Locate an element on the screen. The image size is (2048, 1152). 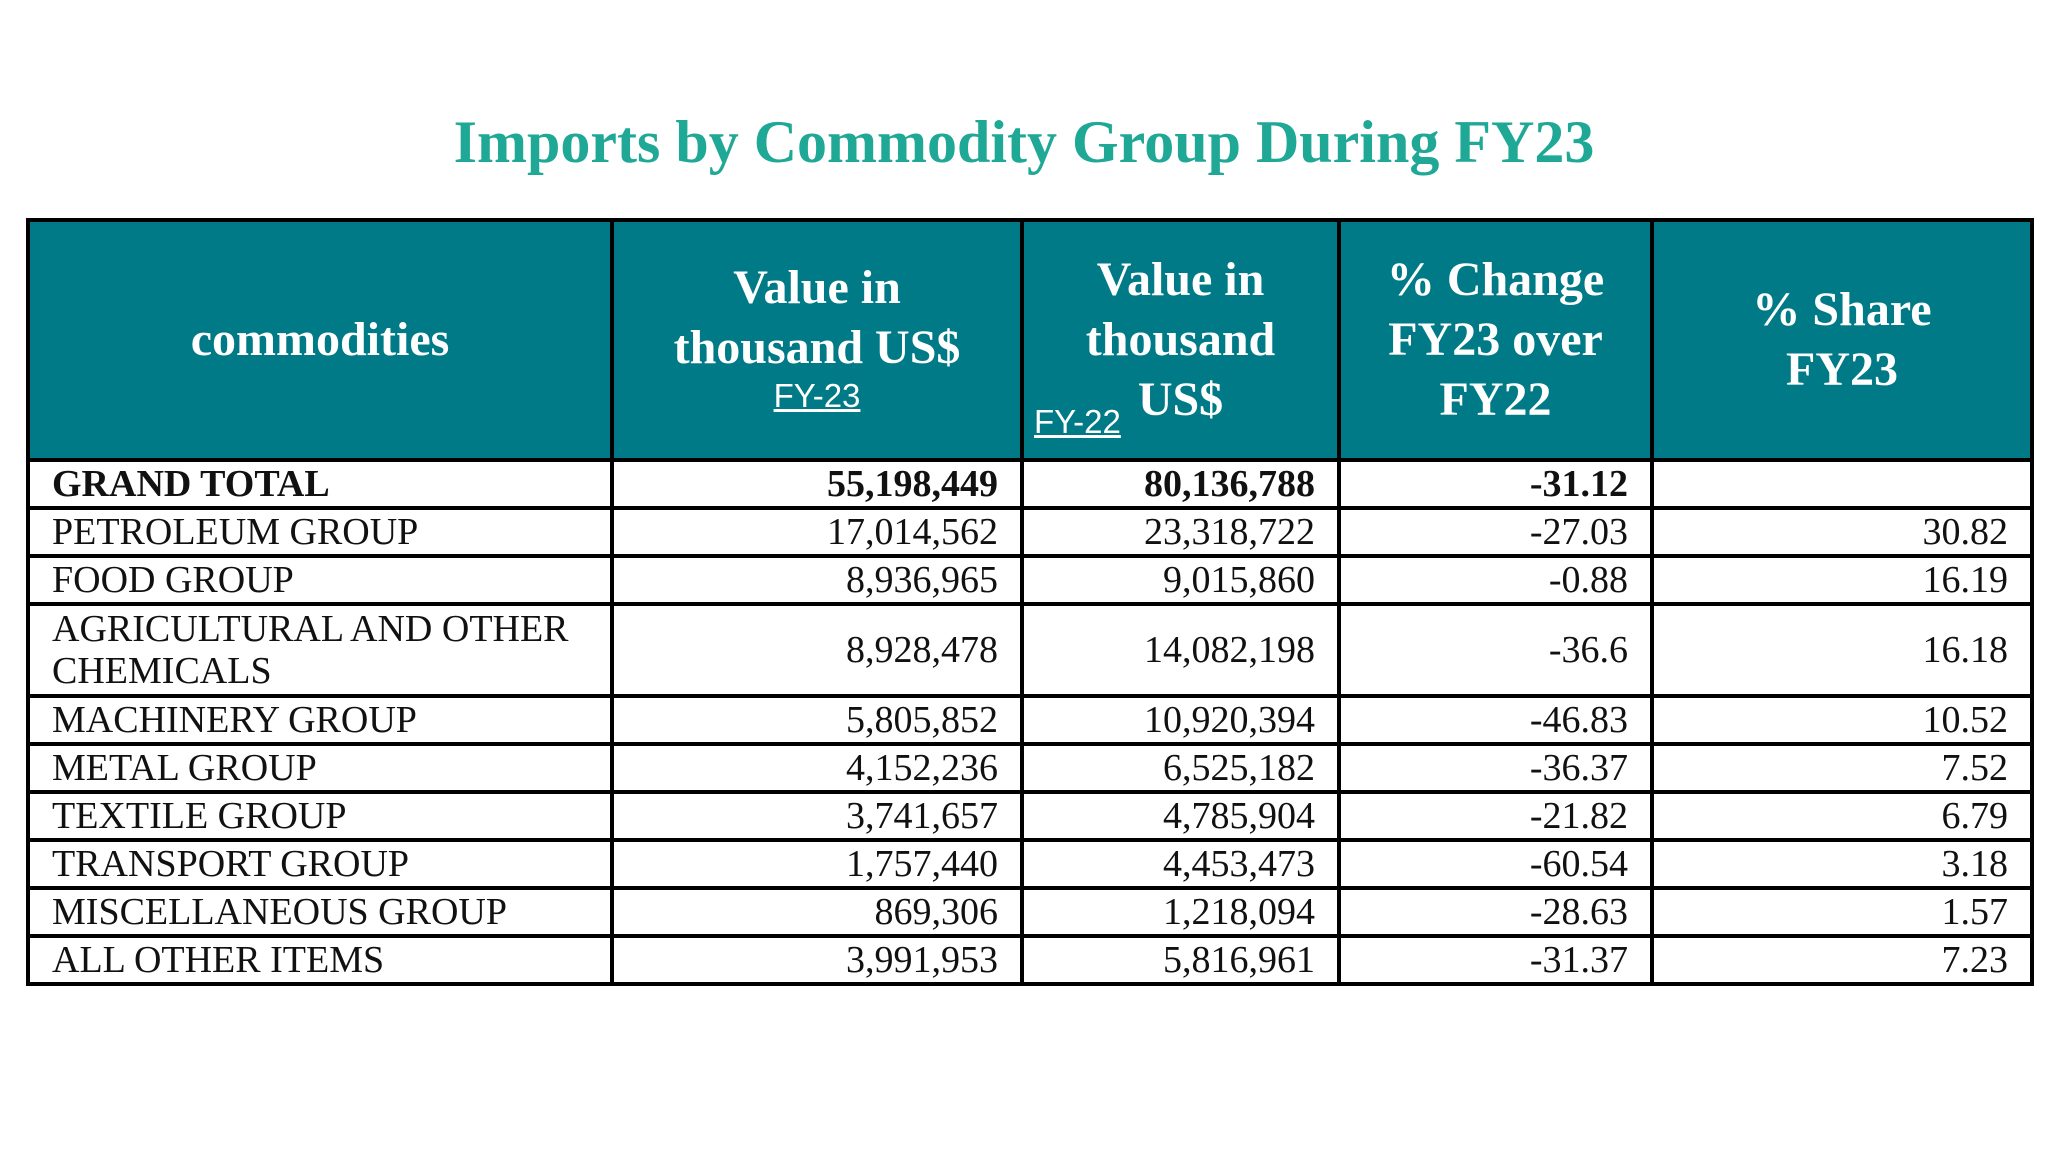
cell-change: -0.88 is located at coordinates (1495, 580).